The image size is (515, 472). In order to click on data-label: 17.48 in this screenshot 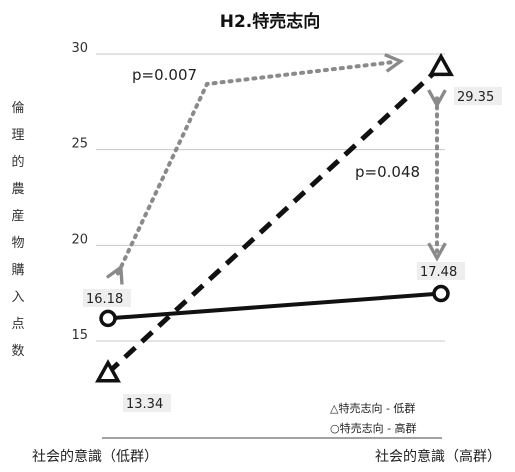, I will do `click(438, 272)`.